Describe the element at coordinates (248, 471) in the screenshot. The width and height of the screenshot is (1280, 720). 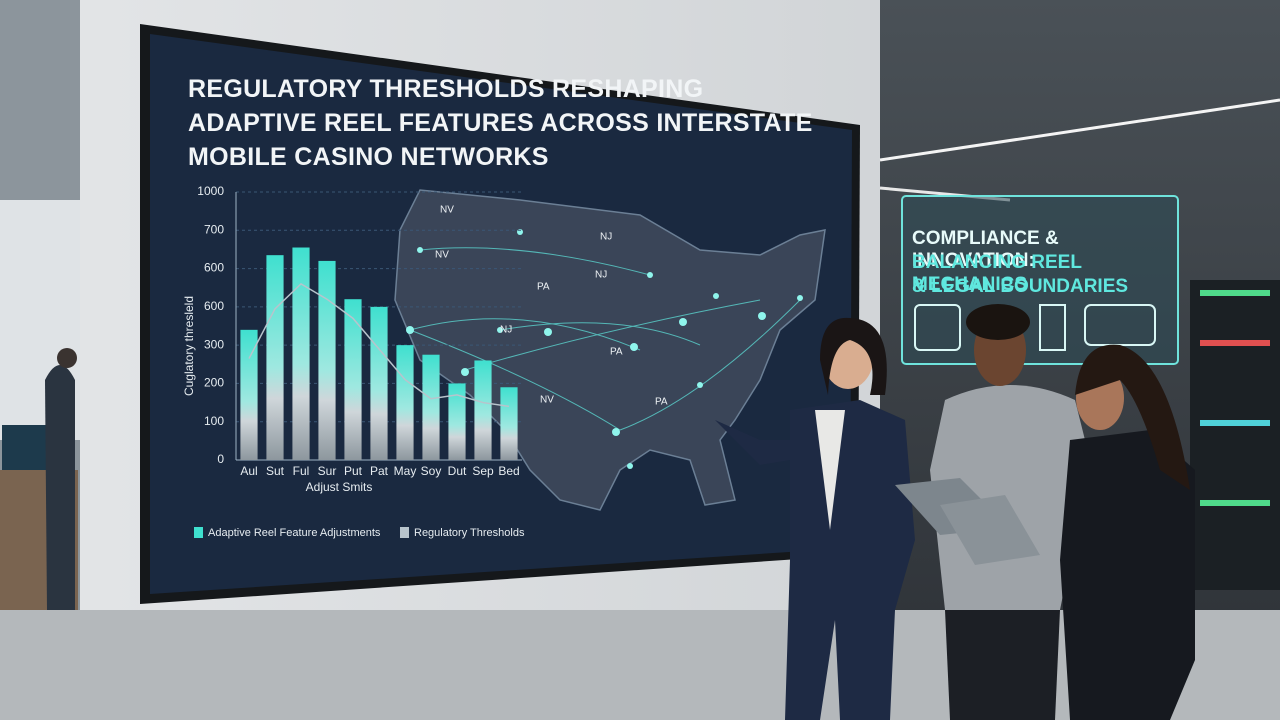
I see `x-tick-label: Aul` at that location.